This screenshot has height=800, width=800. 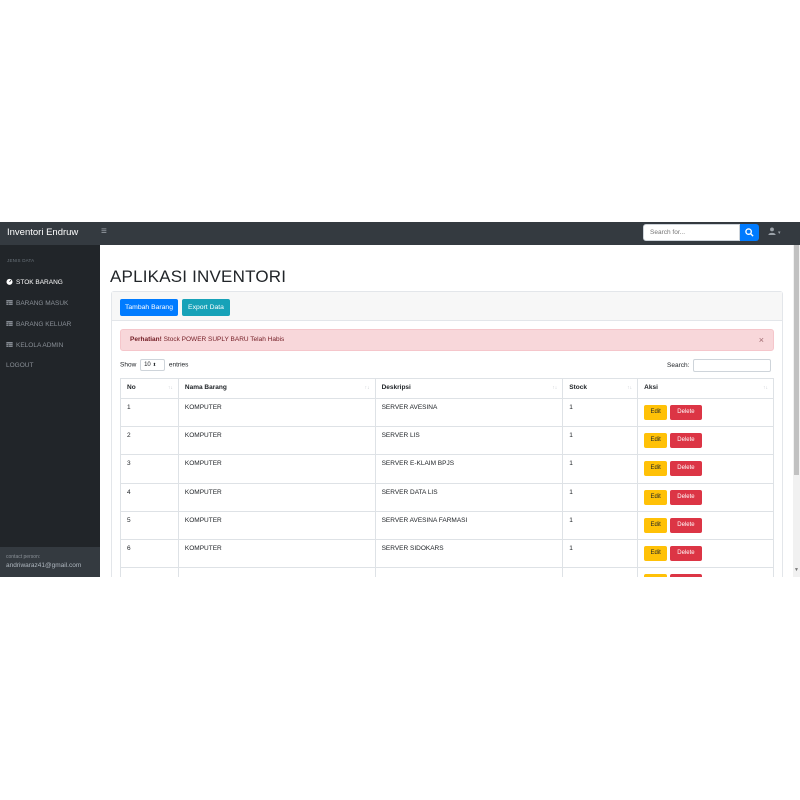 What do you see at coordinates (128, 365) in the screenshot?
I see `show-label: Show` at bounding box center [128, 365].